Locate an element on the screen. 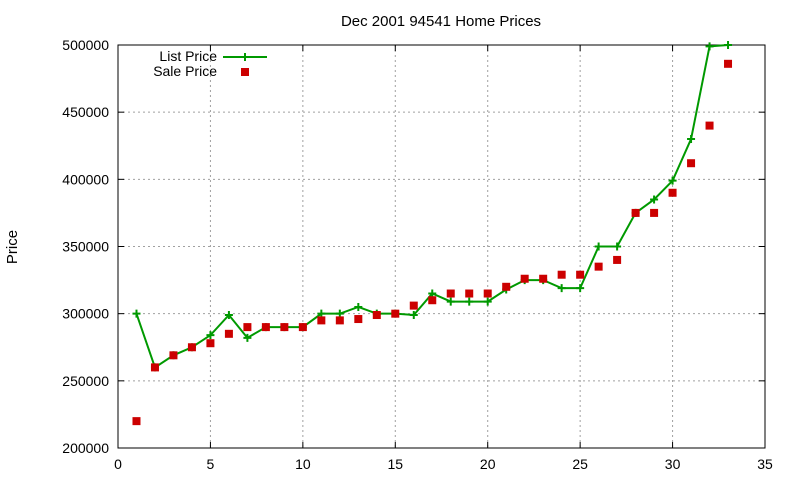 The height and width of the screenshot is (480, 800). legend-marker-list-price is located at coordinates (245, 57).